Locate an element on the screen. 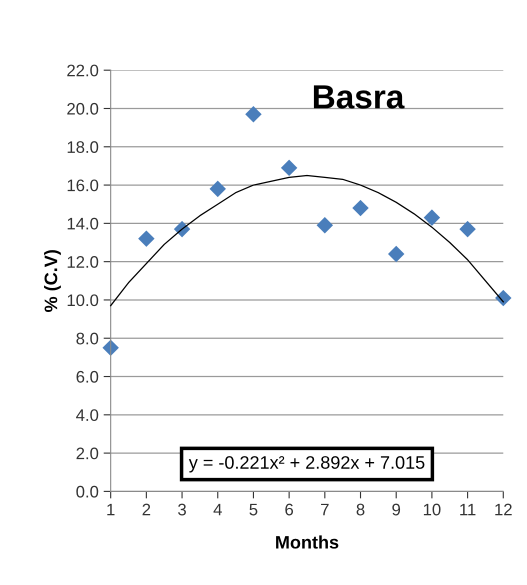 The image size is (527, 585). y-tick-label: 4.0 is located at coordinates (87, 415).